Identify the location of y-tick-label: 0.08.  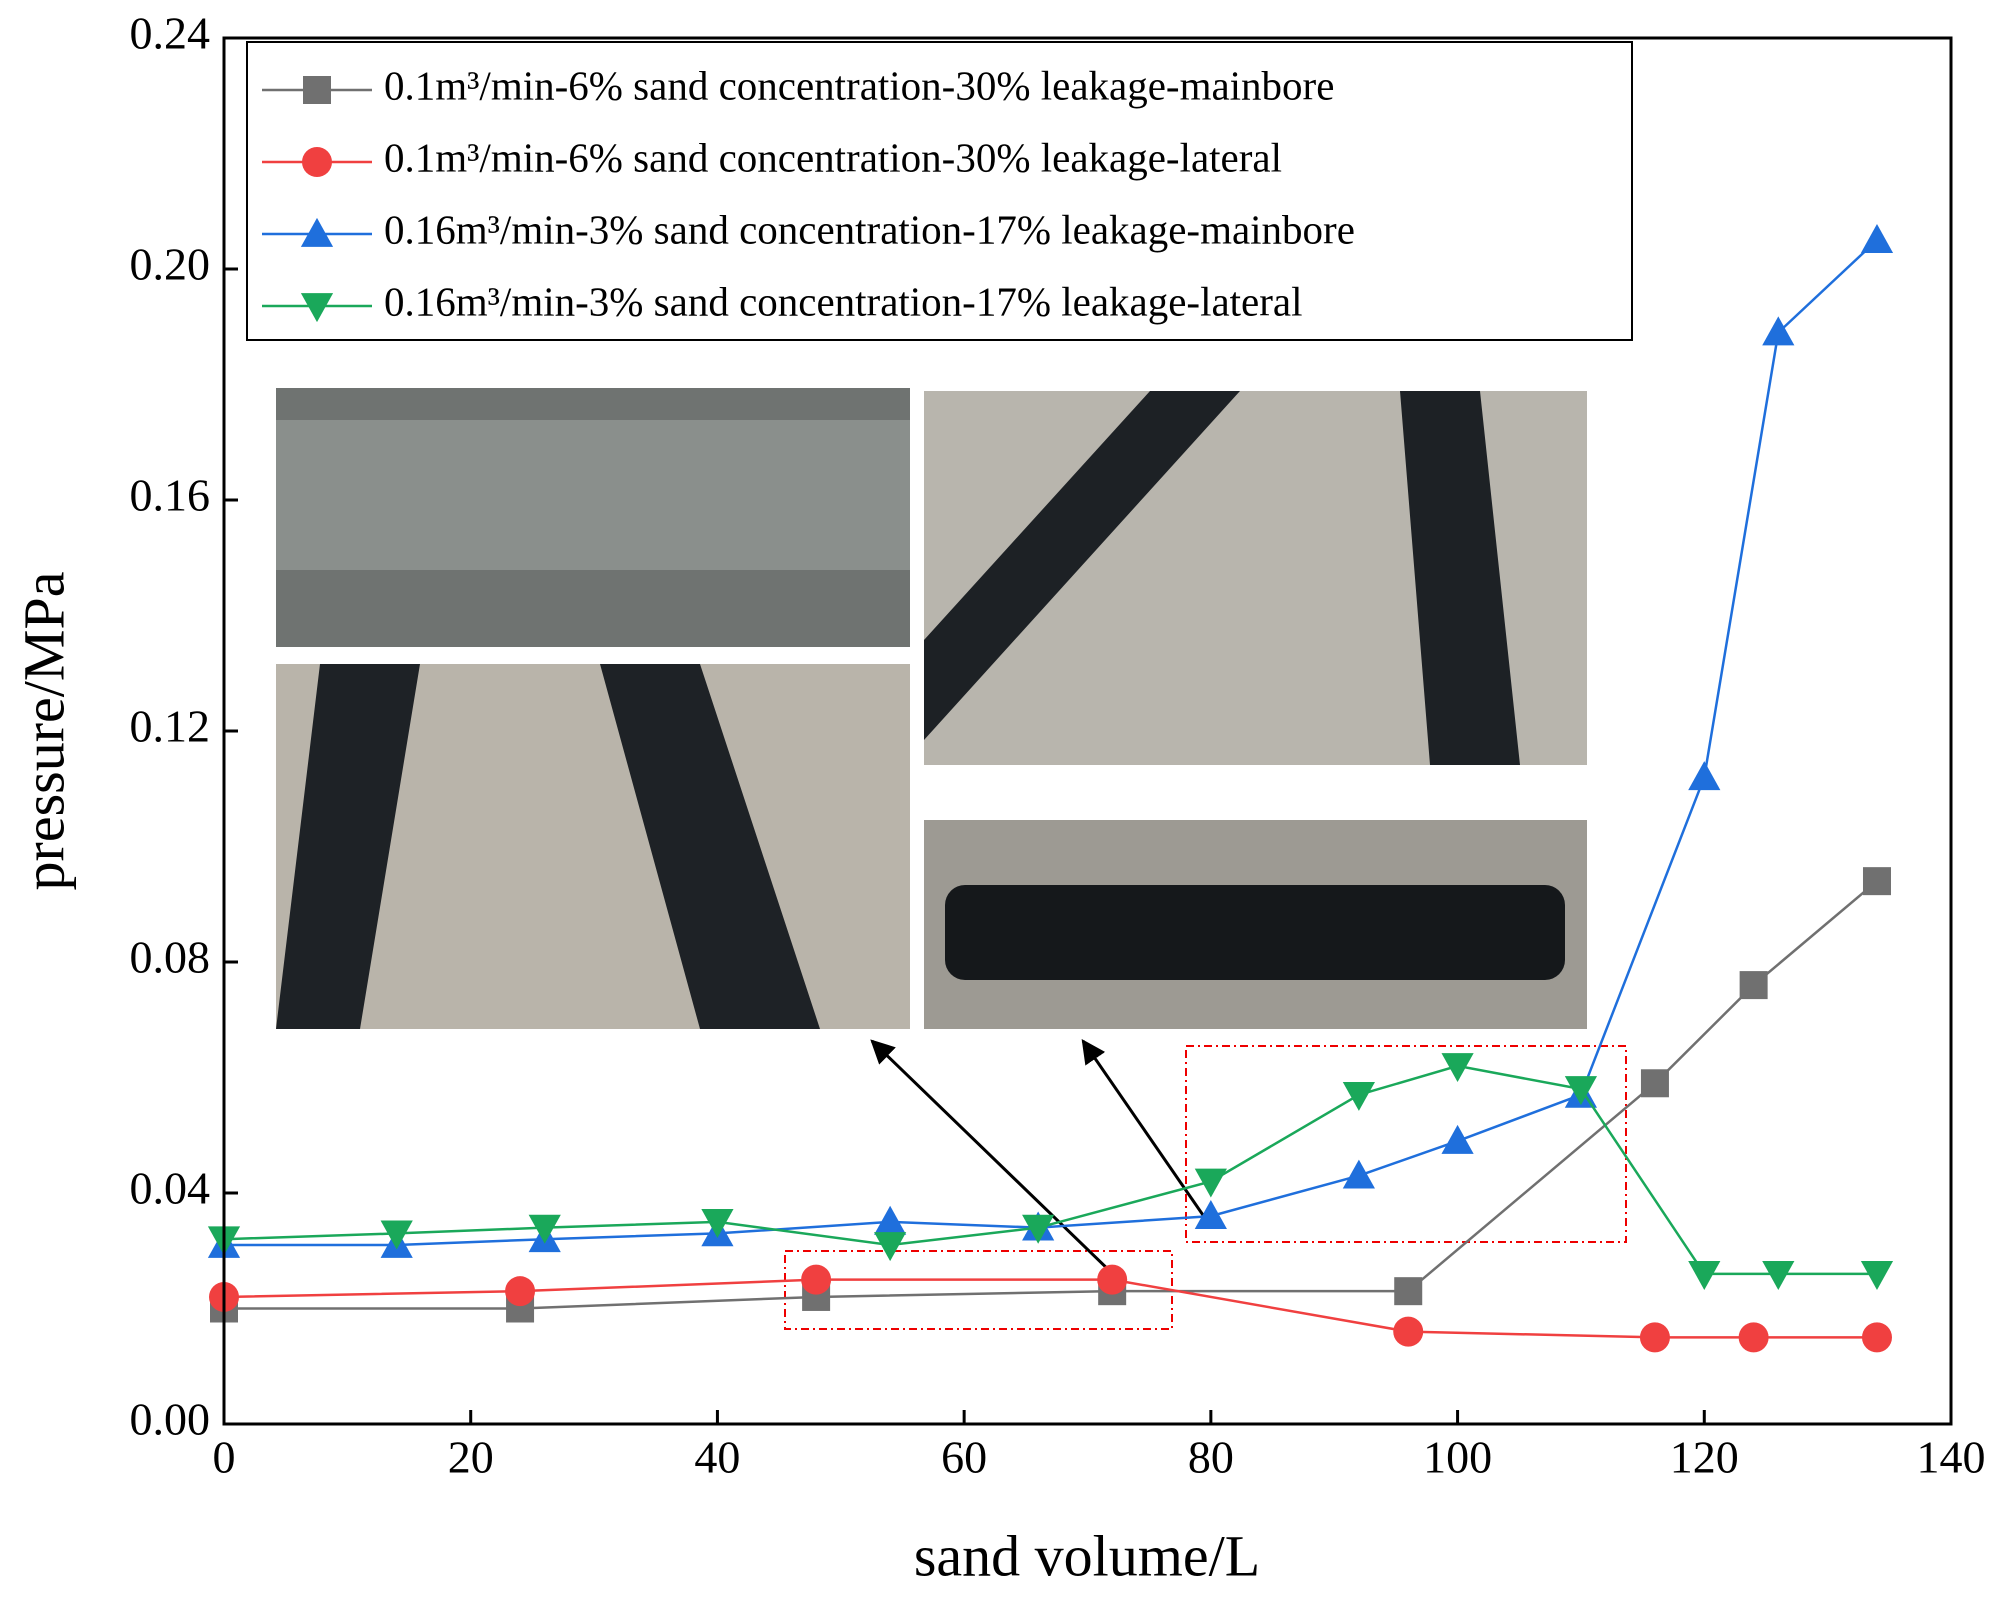
(170, 957).